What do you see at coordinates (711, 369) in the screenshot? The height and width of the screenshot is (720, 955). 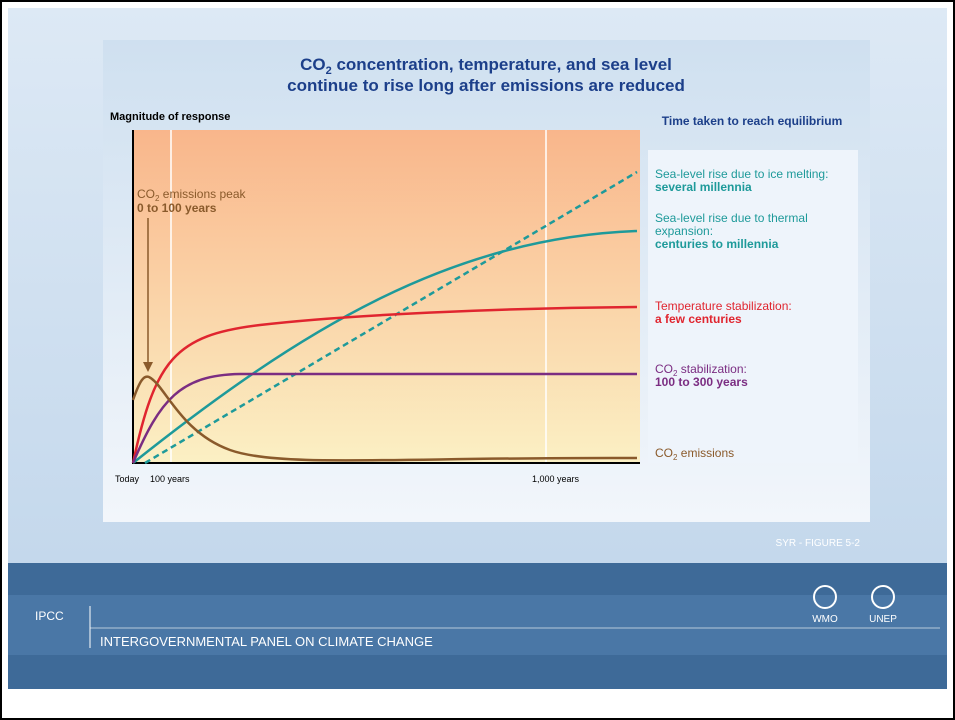 I see `label-text: stabilization:` at bounding box center [711, 369].